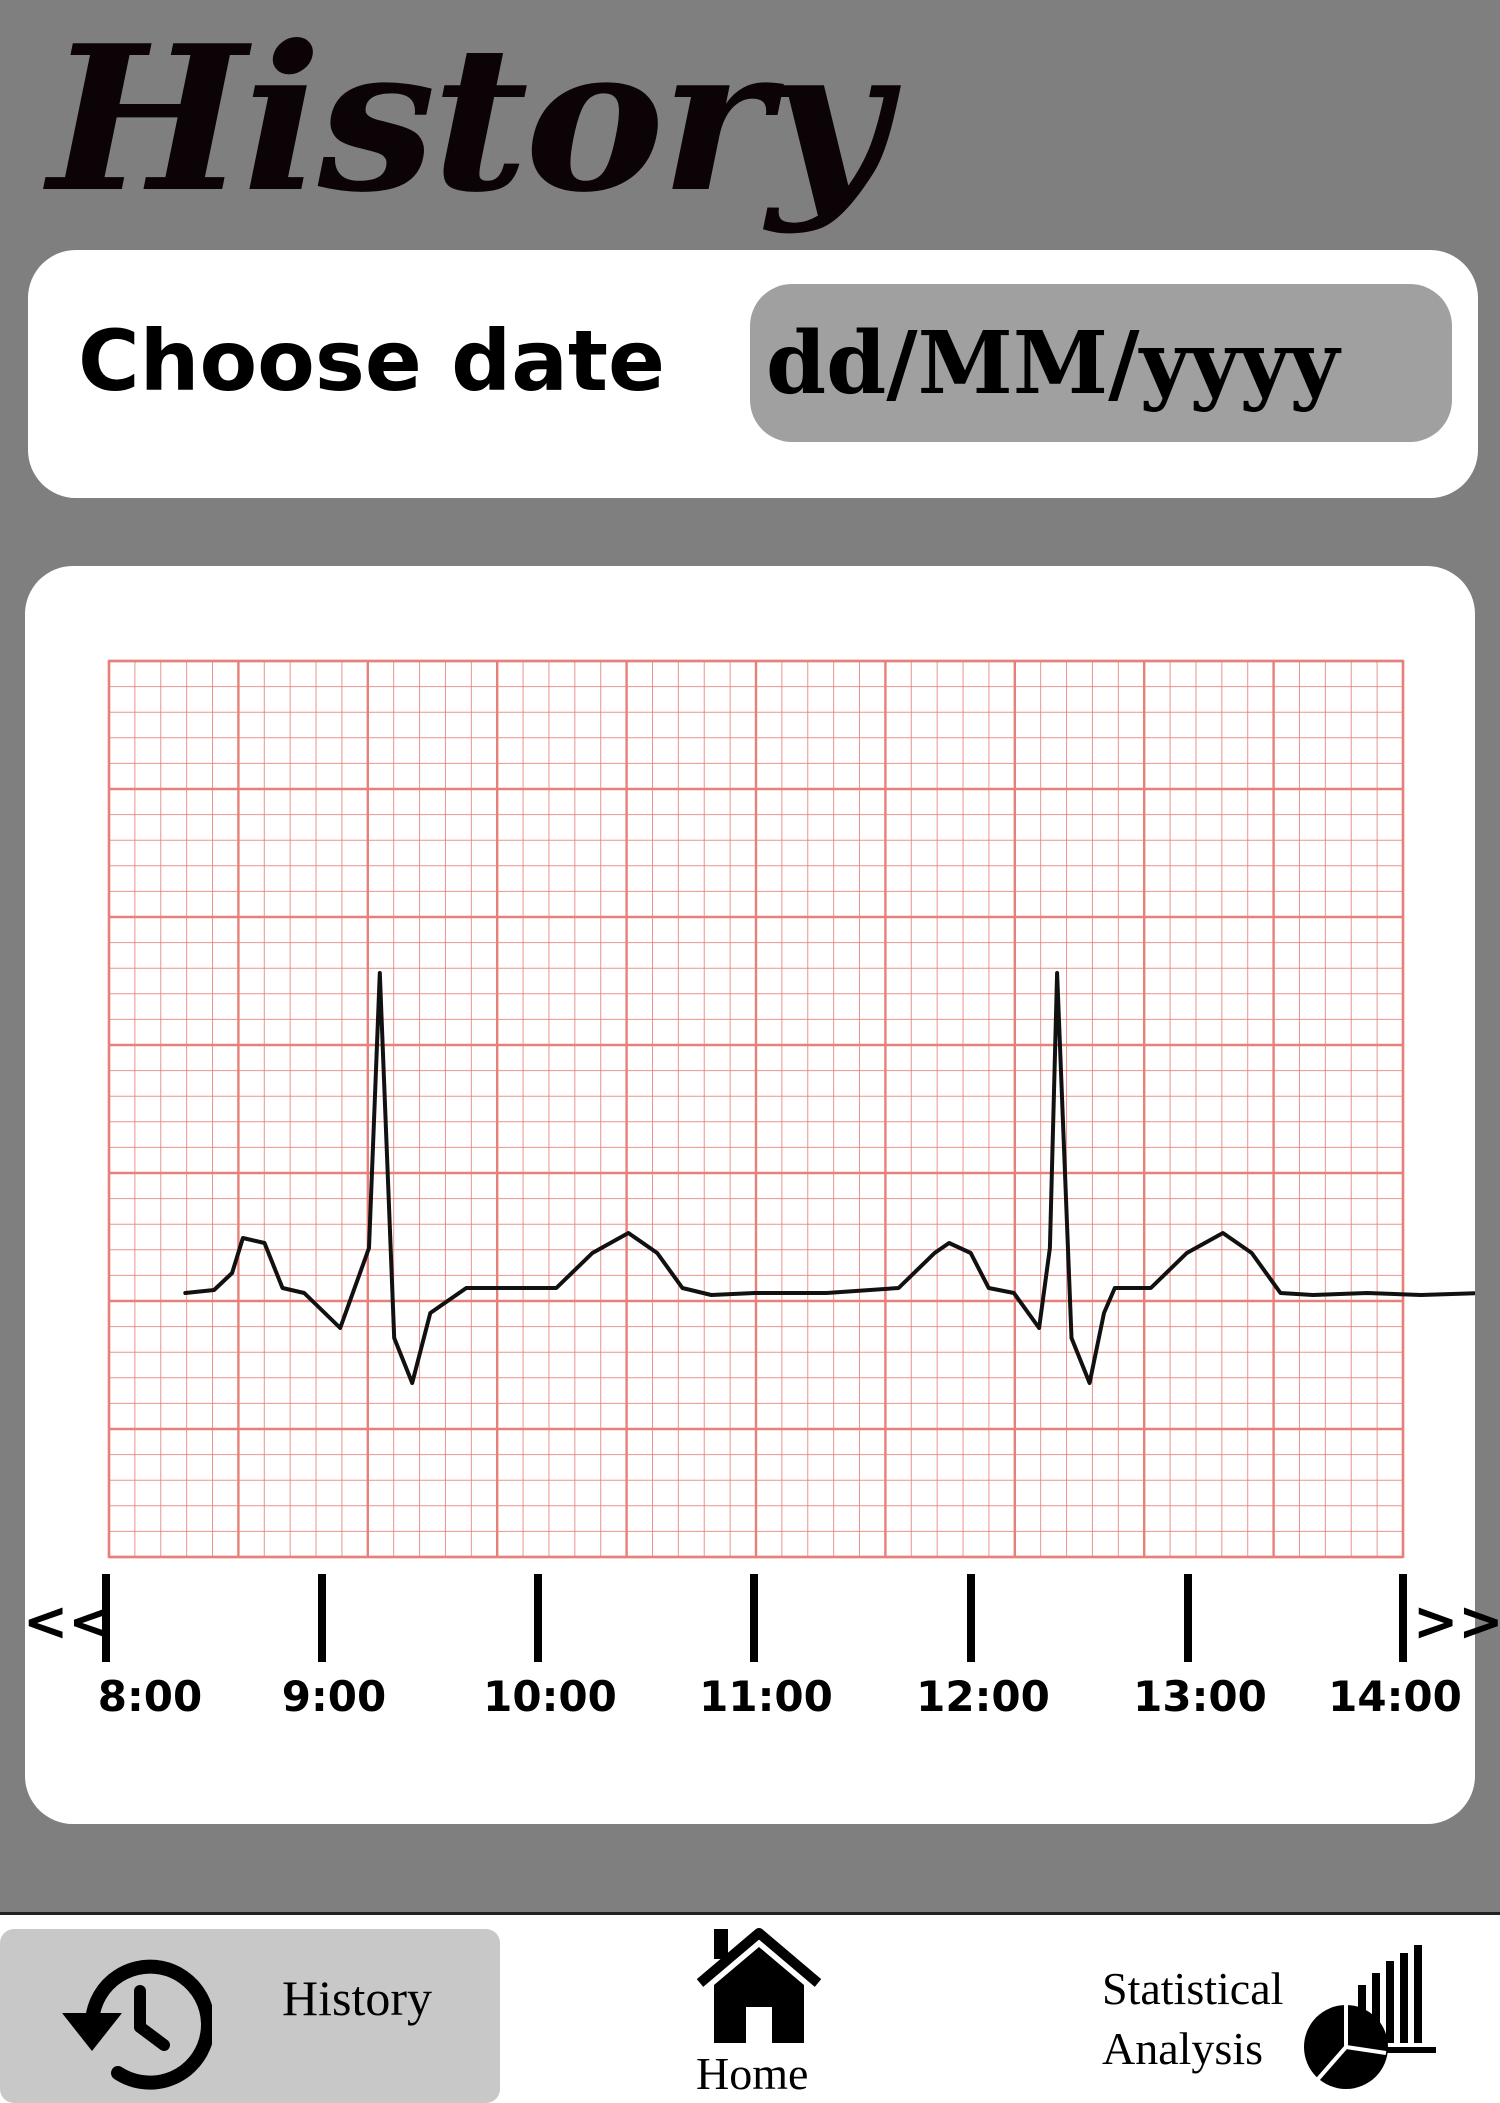  I want to click on page-title: History, so click(468, 119).